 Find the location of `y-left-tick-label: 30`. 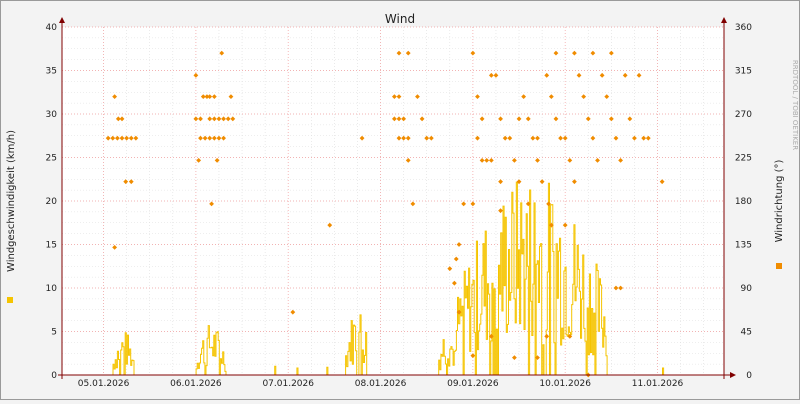

y-left-tick-label: 30 is located at coordinates (52, 115).